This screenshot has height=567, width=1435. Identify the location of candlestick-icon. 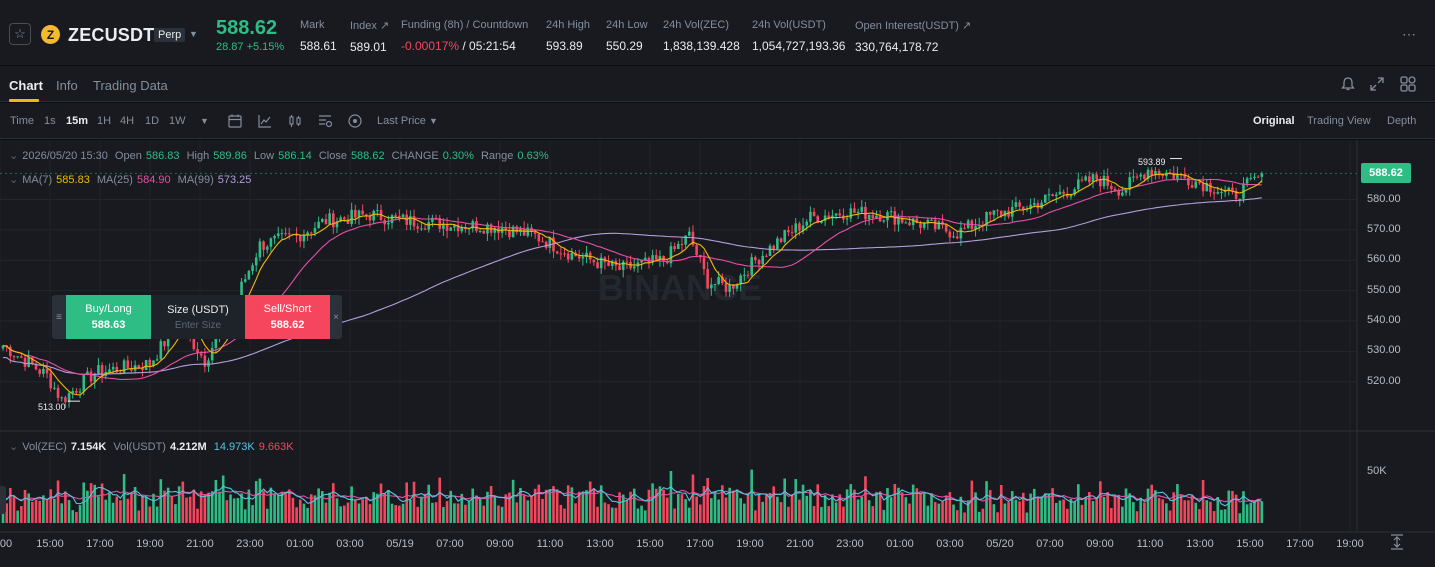
(295, 121).